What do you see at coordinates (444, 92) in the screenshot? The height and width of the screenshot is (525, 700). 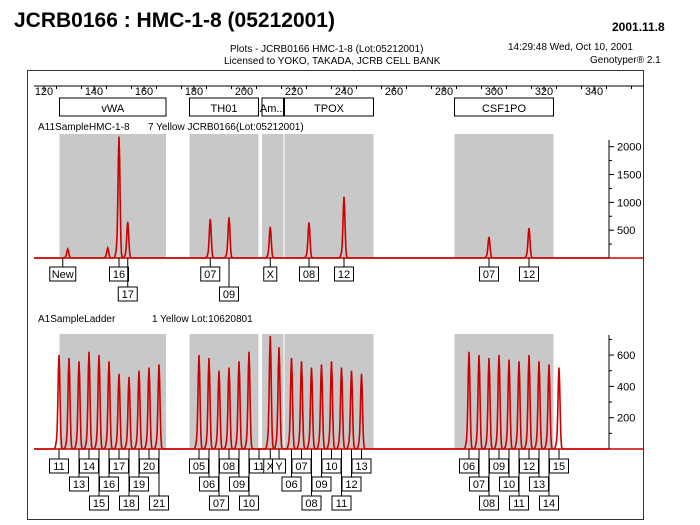 I see `x-tick-label: 280` at bounding box center [444, 92].